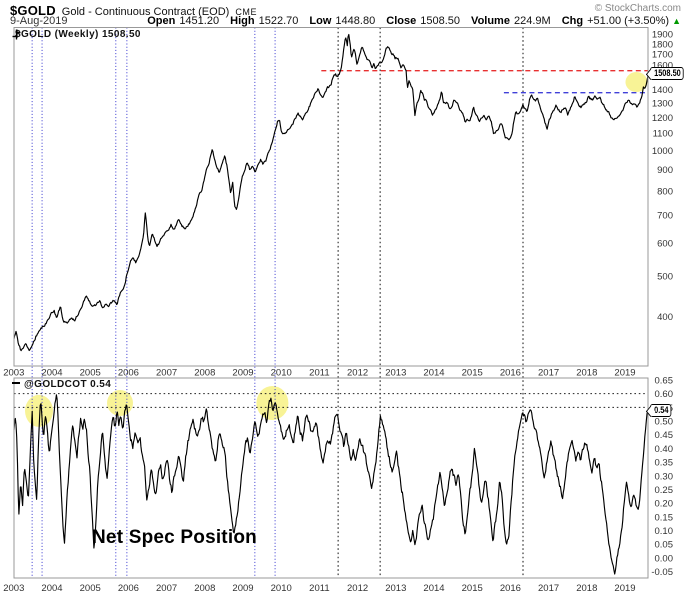  Describe the element at coordinates (320, 21) in the screenshot. I see `low-label: Low` at that location.